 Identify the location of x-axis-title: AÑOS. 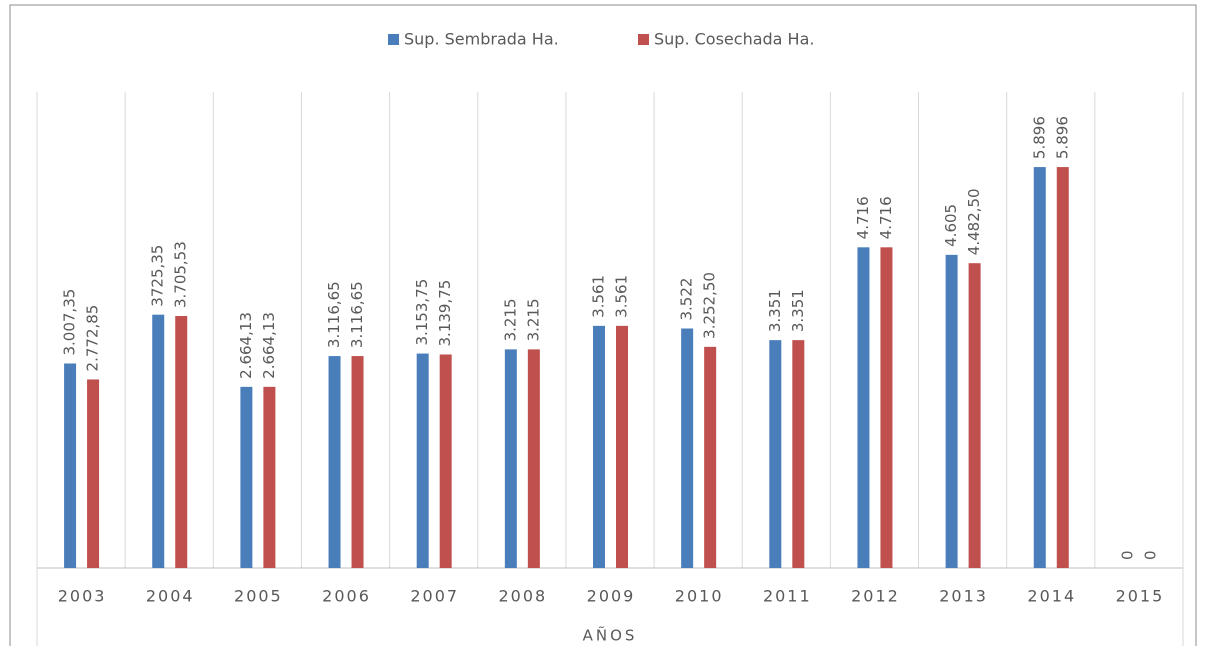
(610, 635).